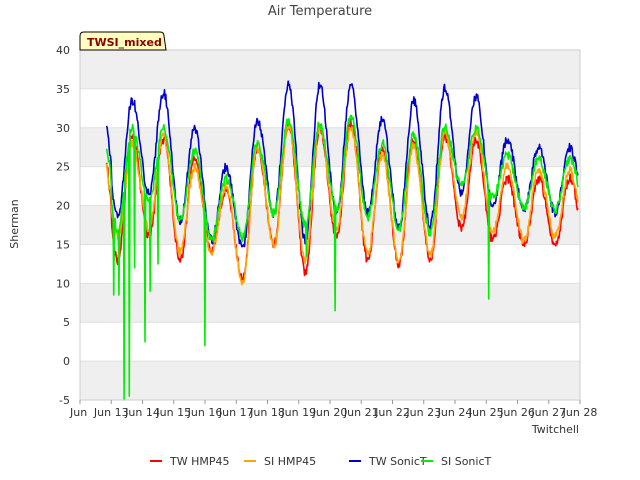 Image resolution: width=640 pixels, height=480 pixels. What do you see at coordinates (548, 412) in the screenshot?
I see `x-tick-label: Jun 27` at bounding box center [548, 412].